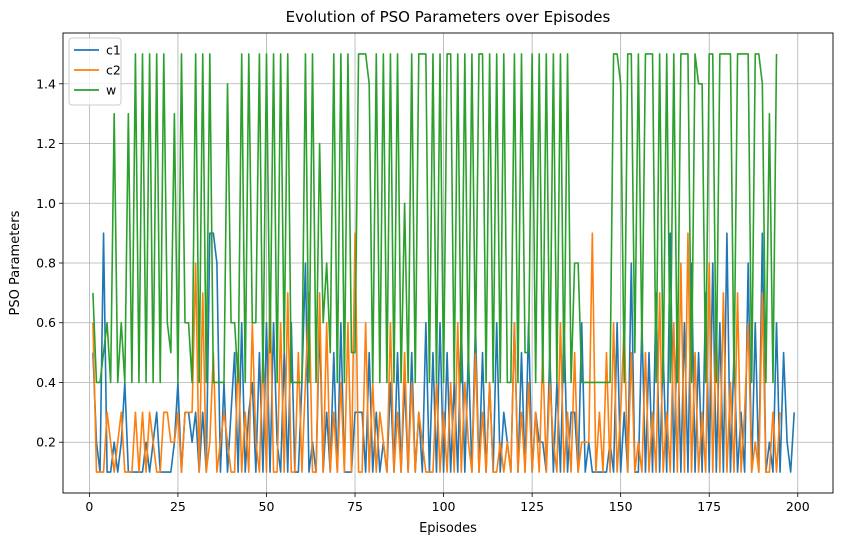 This screenshot has width=841, height=543. I want to click on x-axis: 0 25 50 75 100 125 150 175 200, so click(447, 503).